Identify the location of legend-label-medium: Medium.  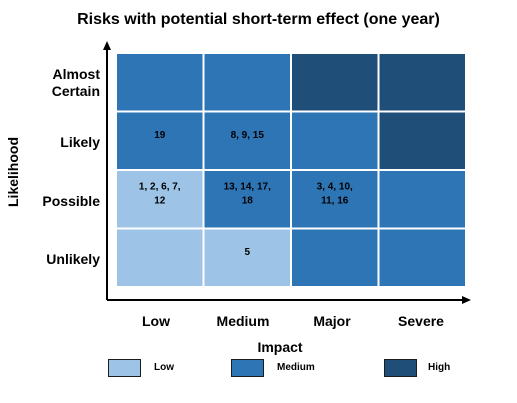
(296, 367).